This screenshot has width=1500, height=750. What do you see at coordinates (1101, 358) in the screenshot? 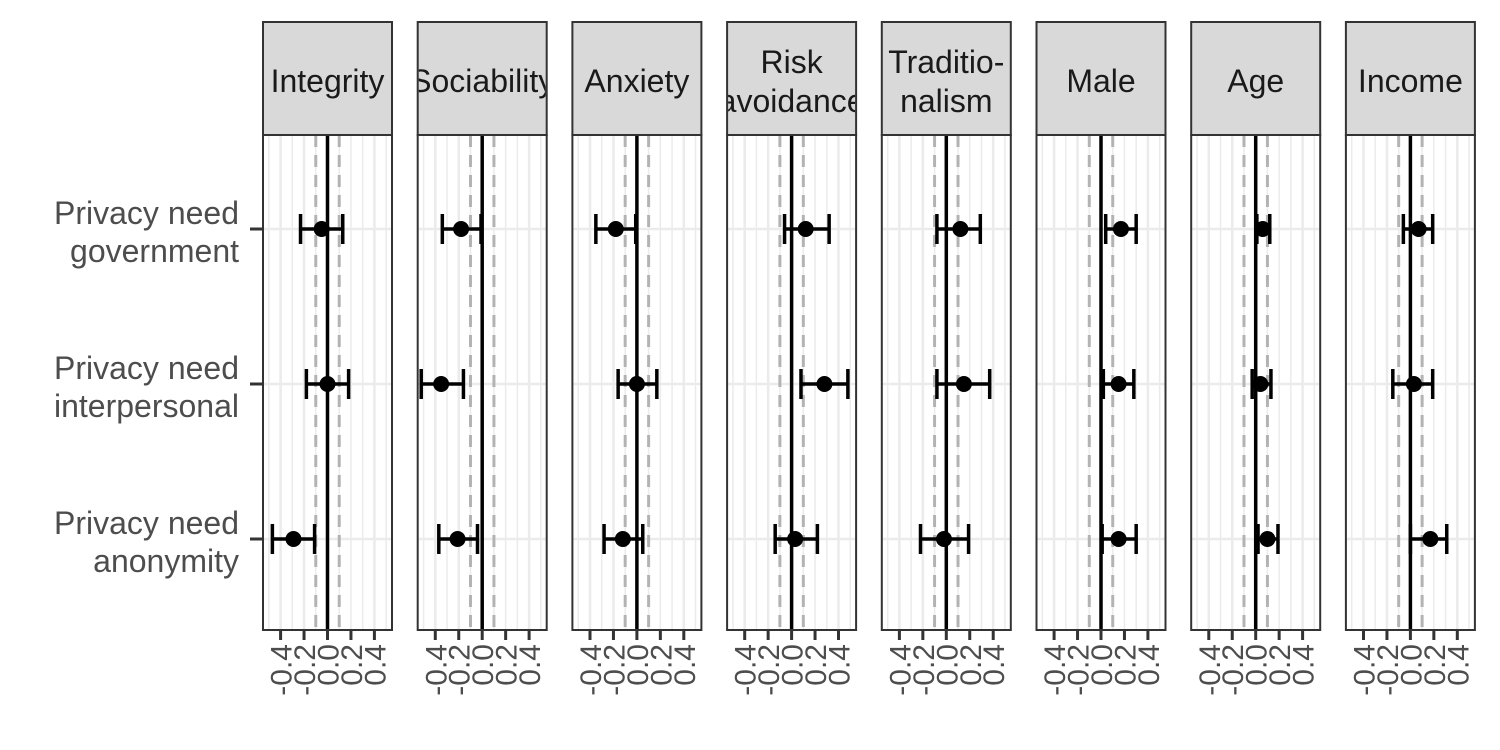
I see `facet-panel: Male -0.4-0.20.00.20.4` at bounding box center [1101, 358].